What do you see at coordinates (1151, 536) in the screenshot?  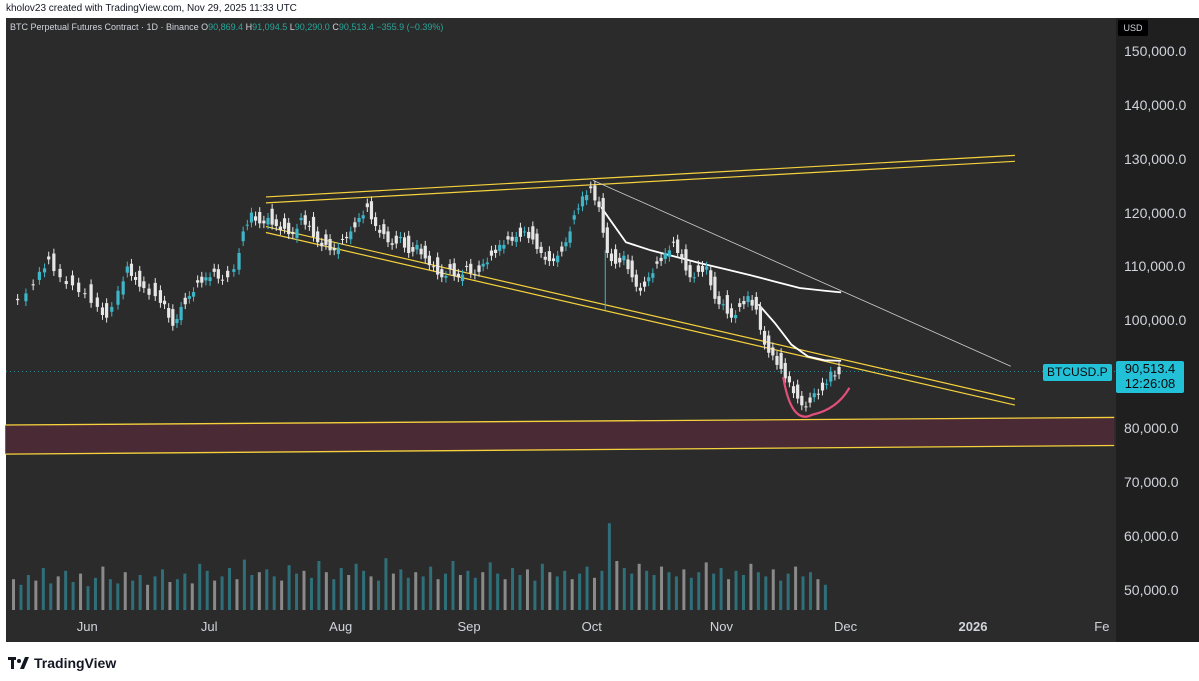 I see `price-tick-label: 60,000.0` at bounding box center [1151, 536].